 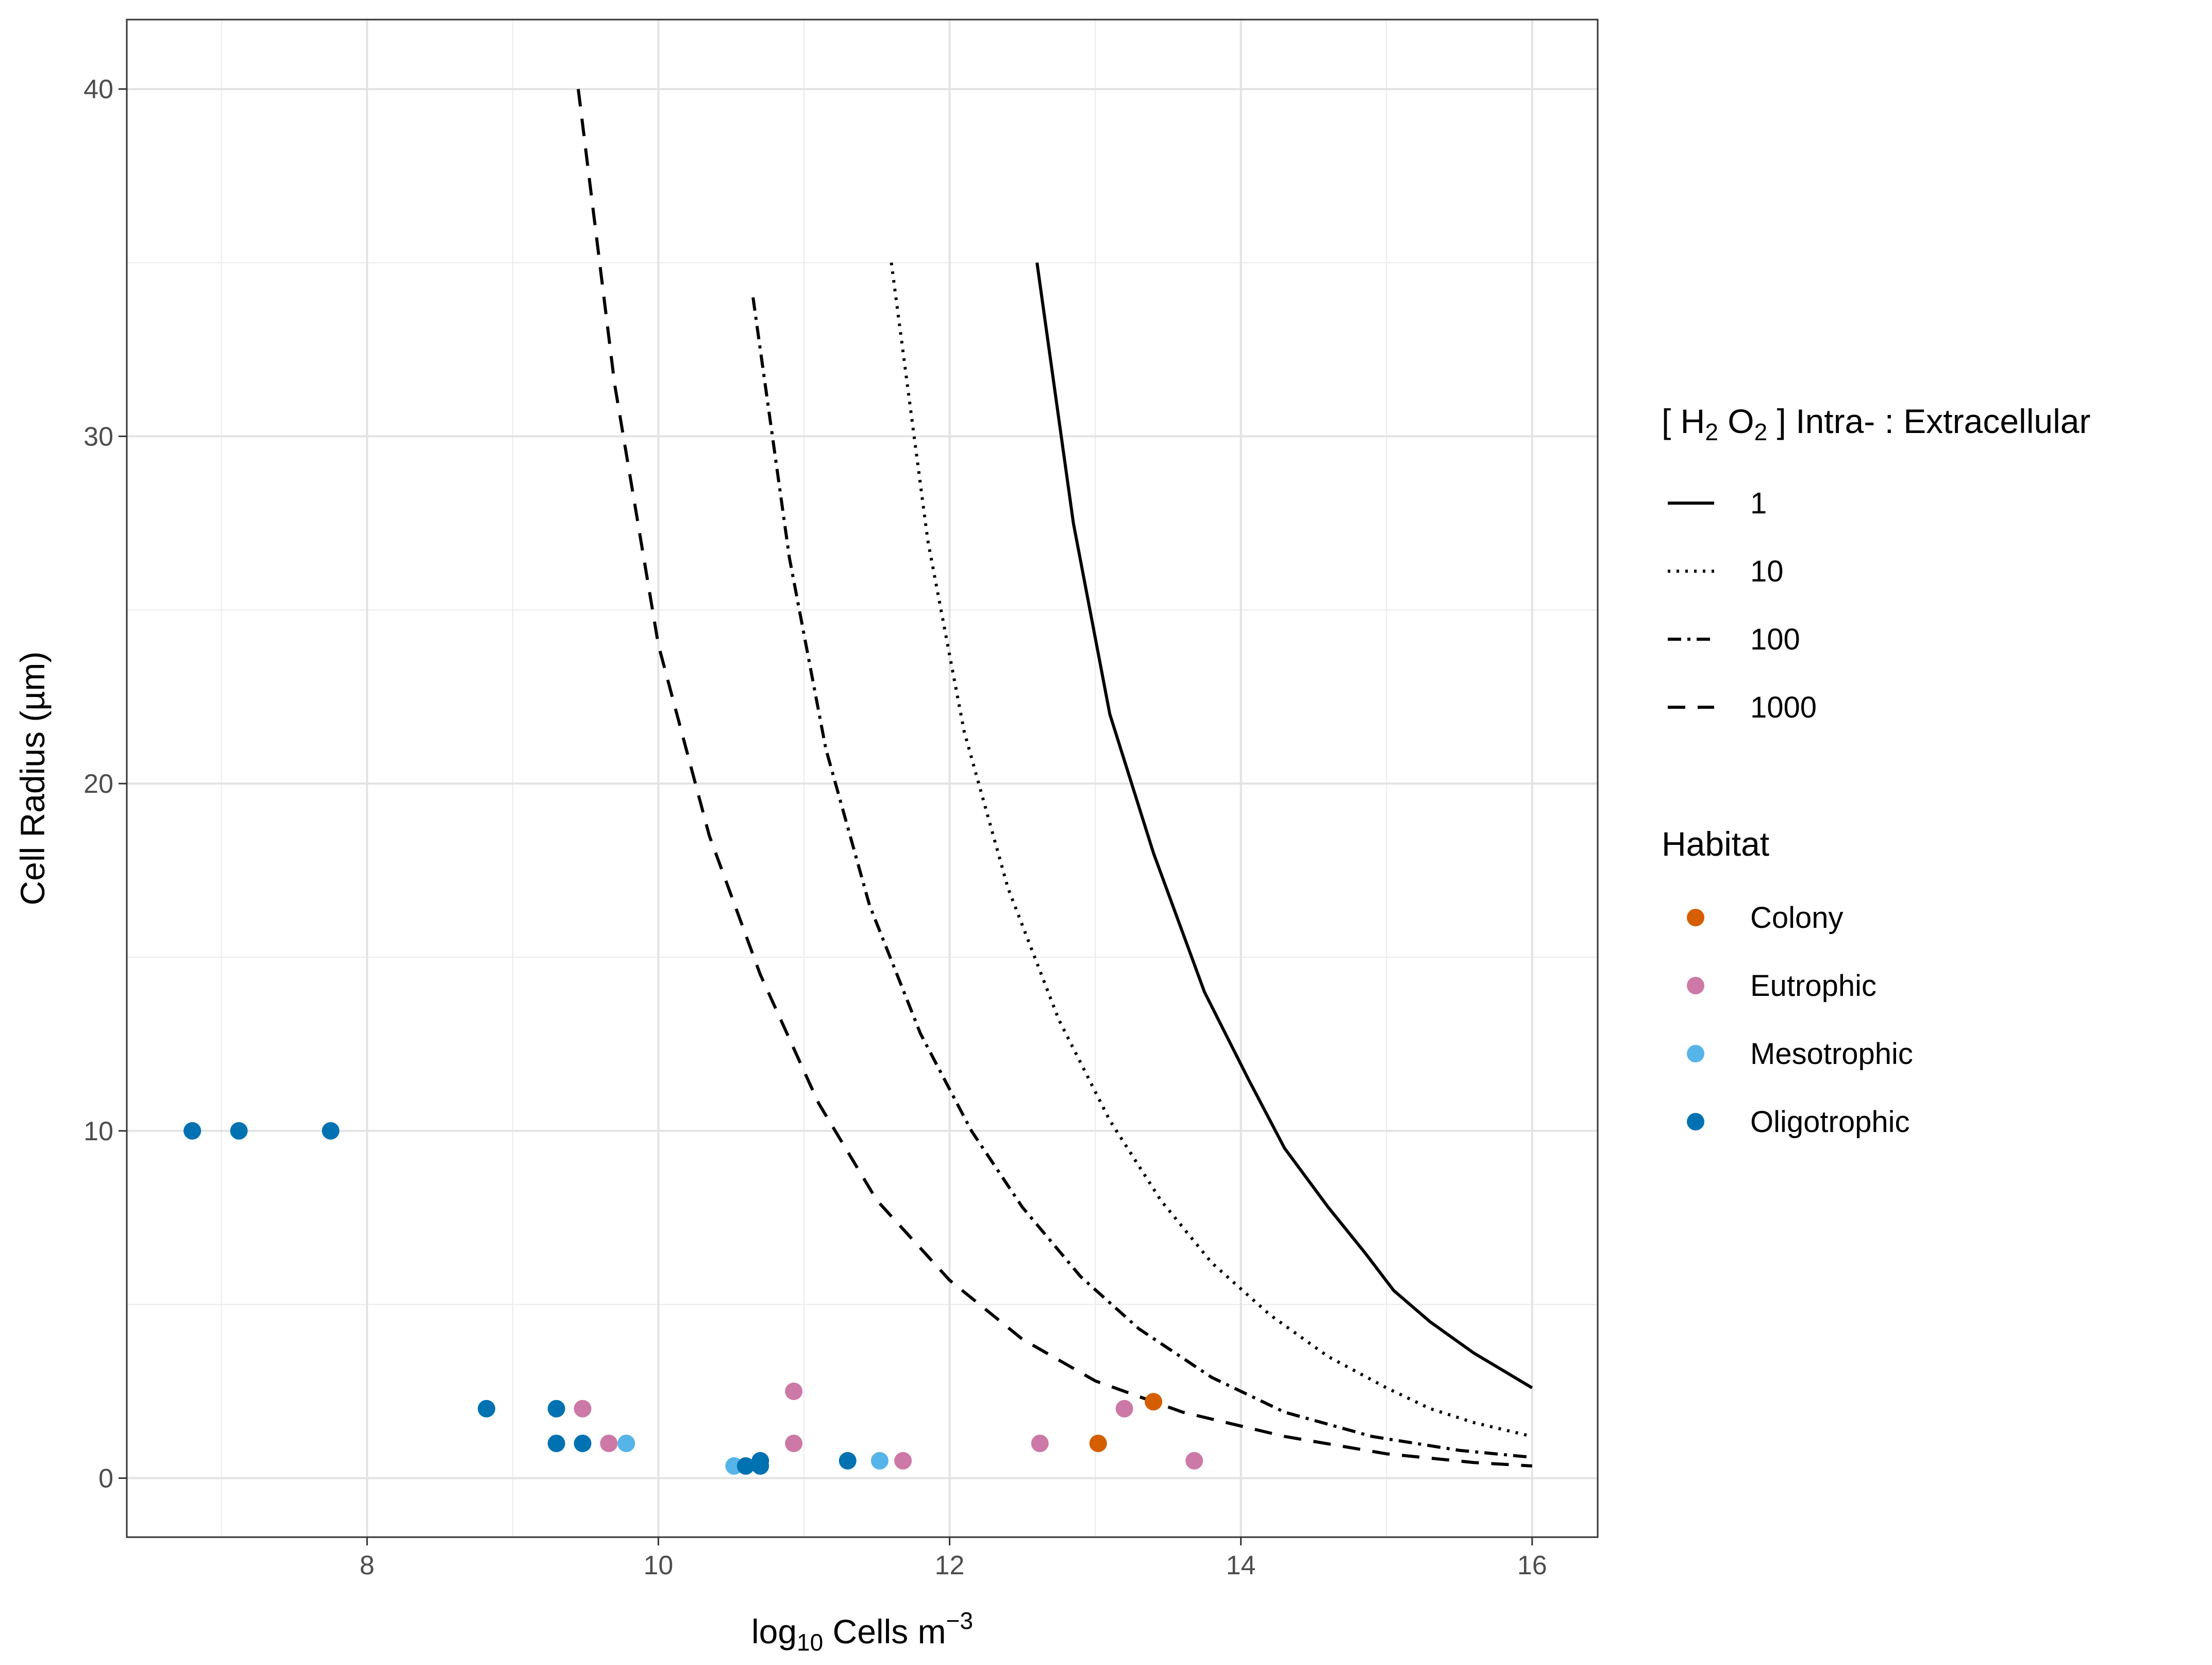 I want to click on x-axis-title-subscript: 10, so click(x=810, y=1642).